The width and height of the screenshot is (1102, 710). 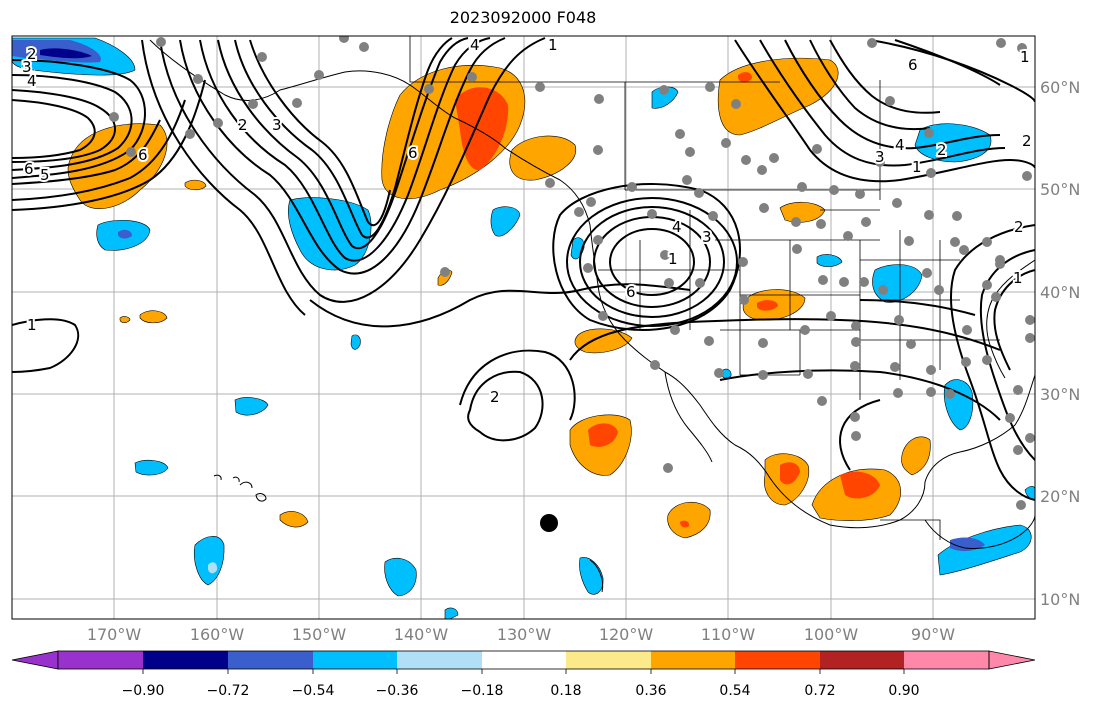 What do you see at coordinates (217, 634) in the screenshot?
I see `lon-label: 160°W` at bounding box center [217, 634].